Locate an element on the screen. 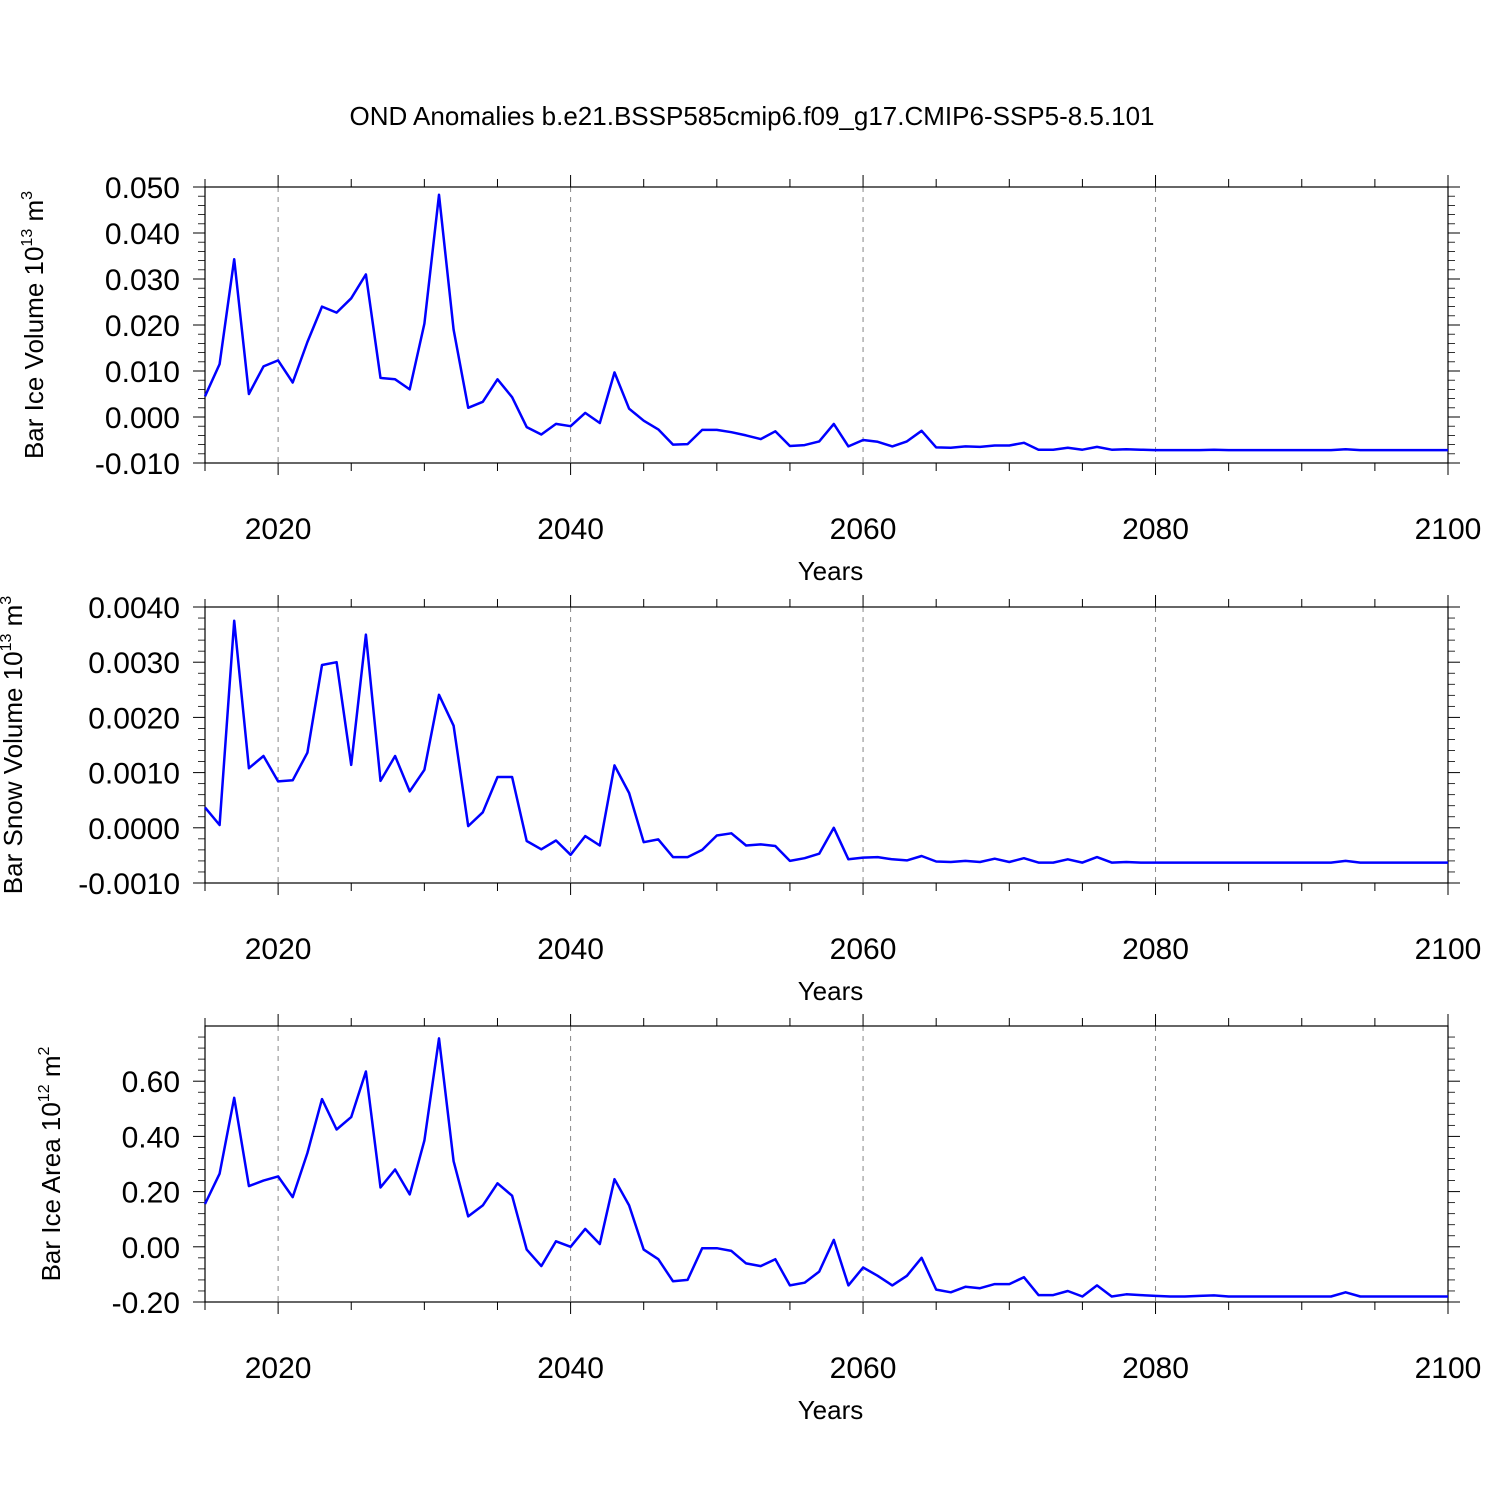 The height and width of the screenshot is (1500, 1500). y-tick-label: 0.020 is located at coordinates (142, 326).